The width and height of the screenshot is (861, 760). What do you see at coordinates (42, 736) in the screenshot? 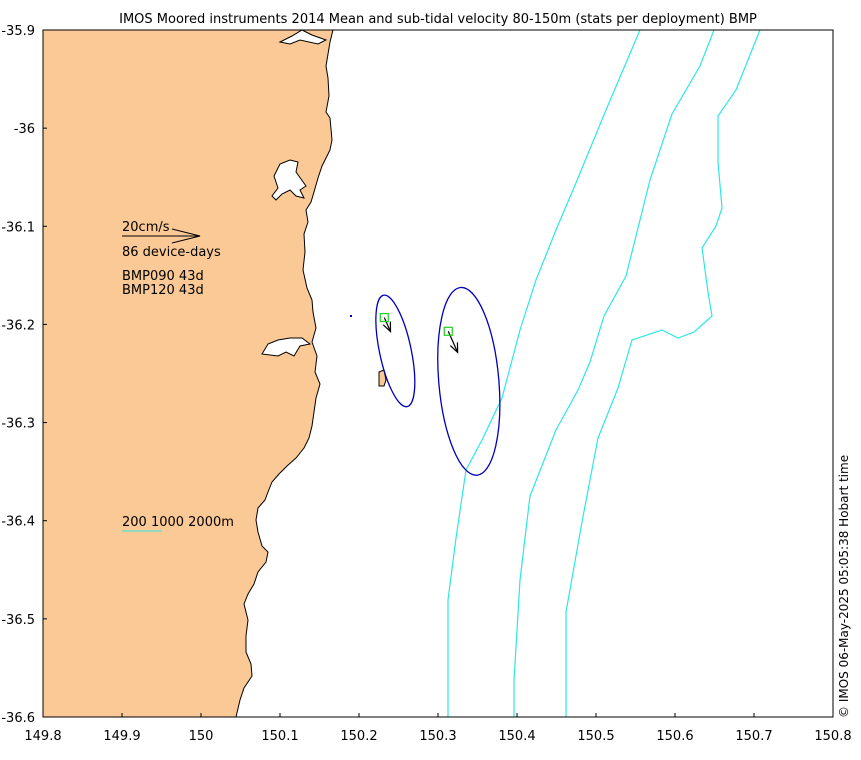
I see `x-tick-label: 149.8` at bounding box center [42, 736].